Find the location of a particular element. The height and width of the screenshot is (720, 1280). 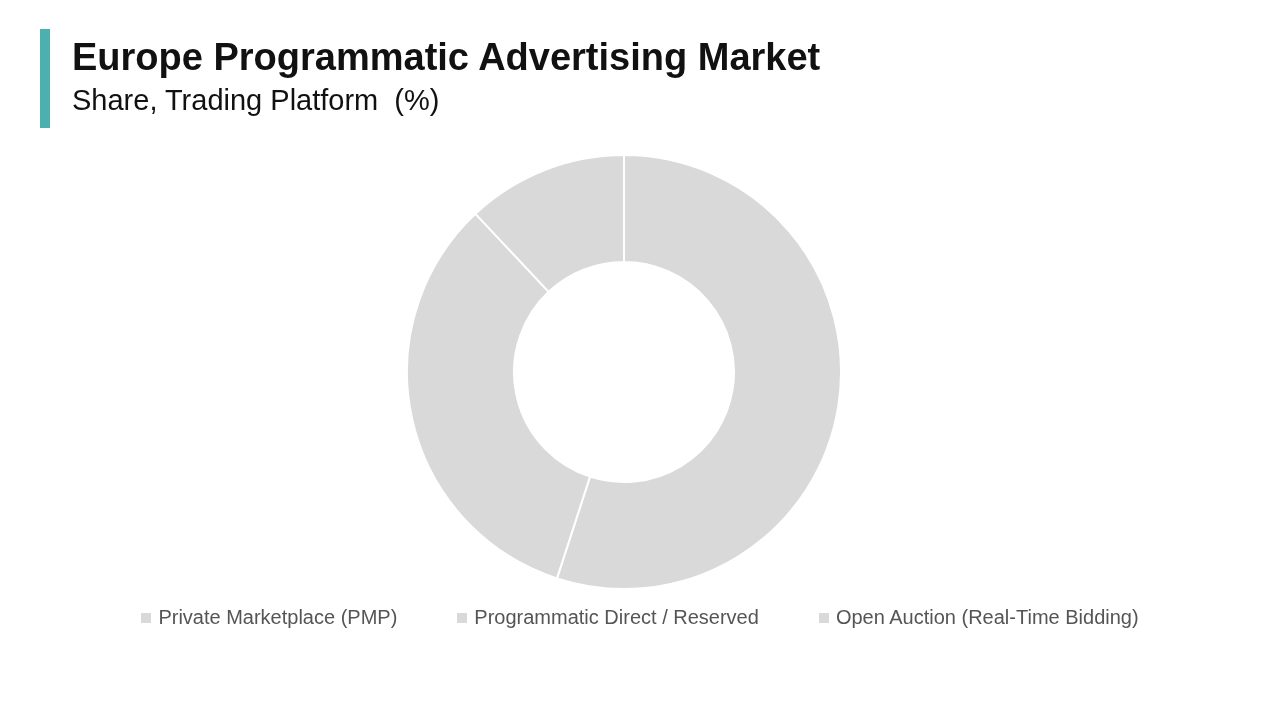

legend-label: Open Auction (Real-Time Bidding) is located at coordinates (987, 617).